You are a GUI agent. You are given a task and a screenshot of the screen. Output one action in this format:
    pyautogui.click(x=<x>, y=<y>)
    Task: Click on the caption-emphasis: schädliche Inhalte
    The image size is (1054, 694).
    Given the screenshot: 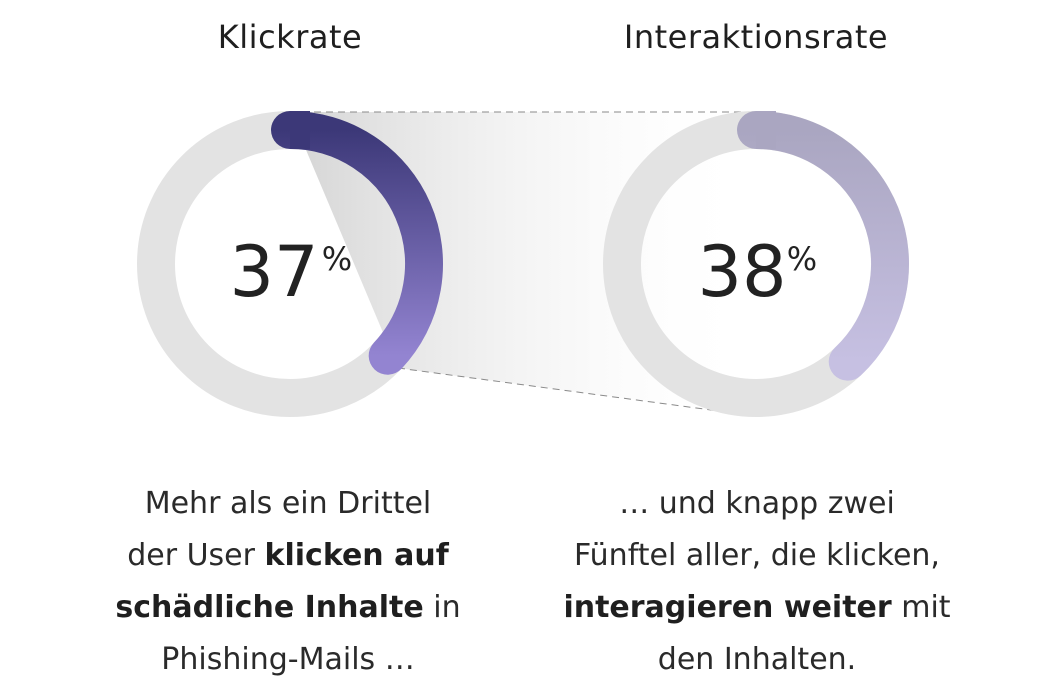 What is the action you would take?
    pyautogui.click(x=269, y=607)
    